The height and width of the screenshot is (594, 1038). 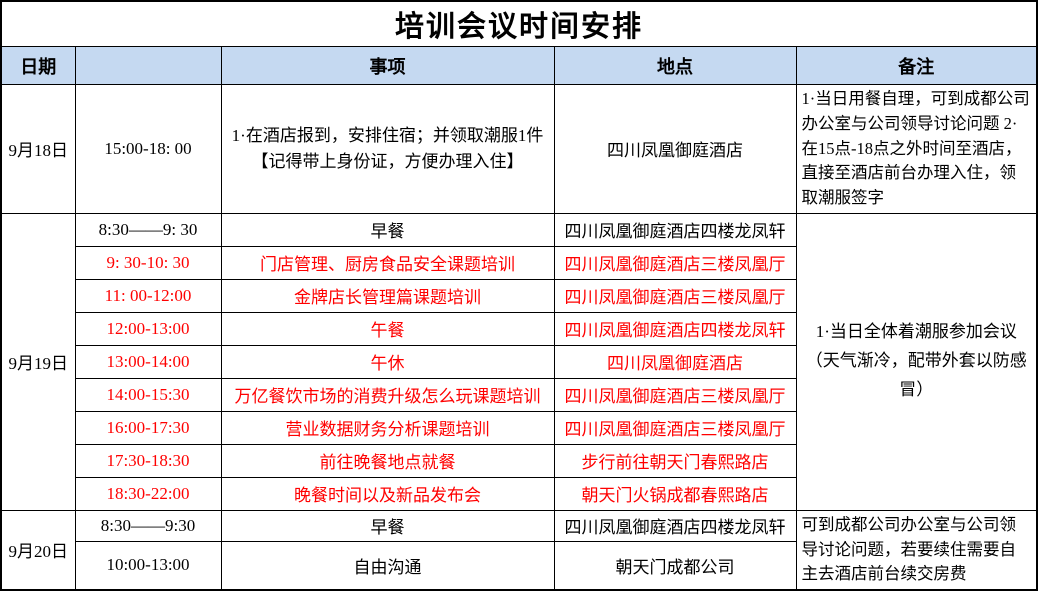 I want to click on column-header-note: 备注, so click(x=916, y=65).